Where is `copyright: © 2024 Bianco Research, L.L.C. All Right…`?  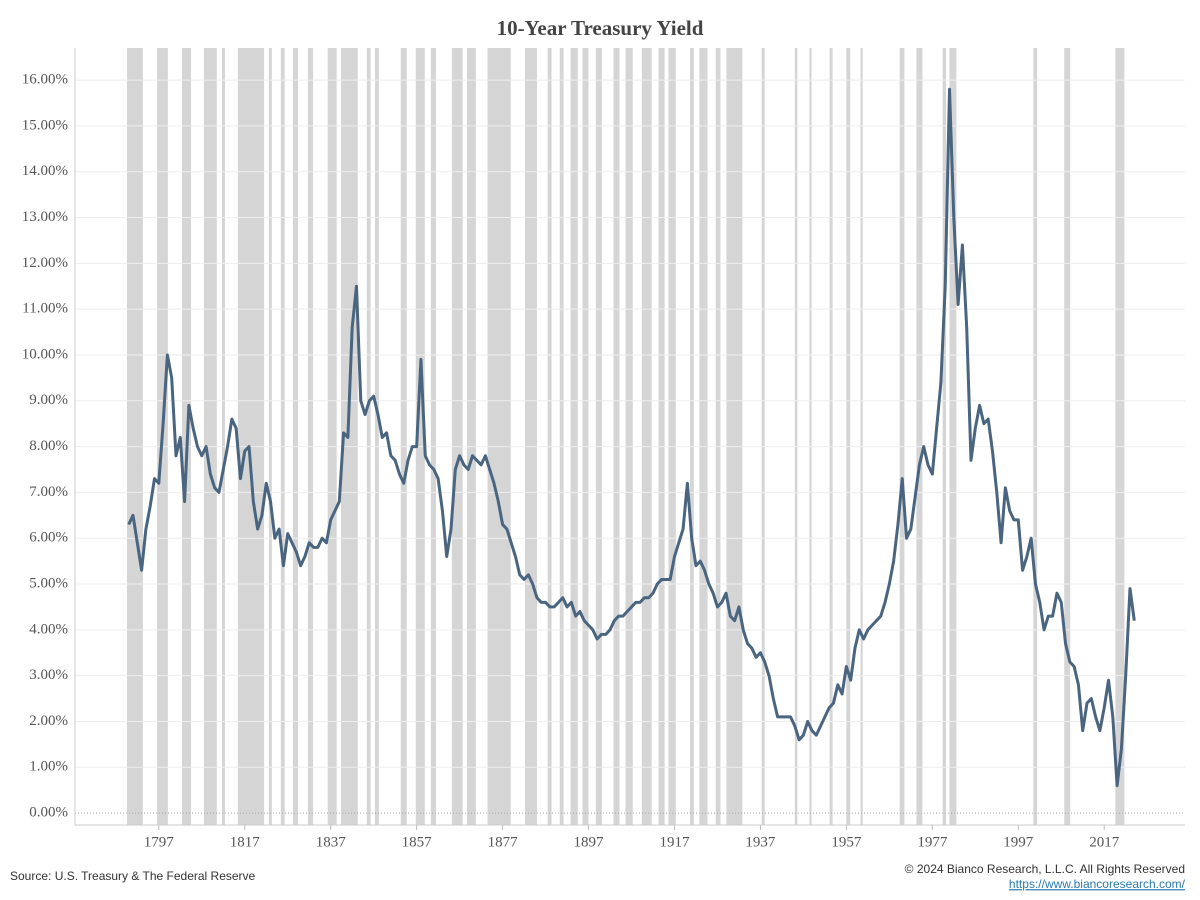 copyright: © 2024 Bianco Research, L.L.C. All Right… is located at coordinates (1045, 869).